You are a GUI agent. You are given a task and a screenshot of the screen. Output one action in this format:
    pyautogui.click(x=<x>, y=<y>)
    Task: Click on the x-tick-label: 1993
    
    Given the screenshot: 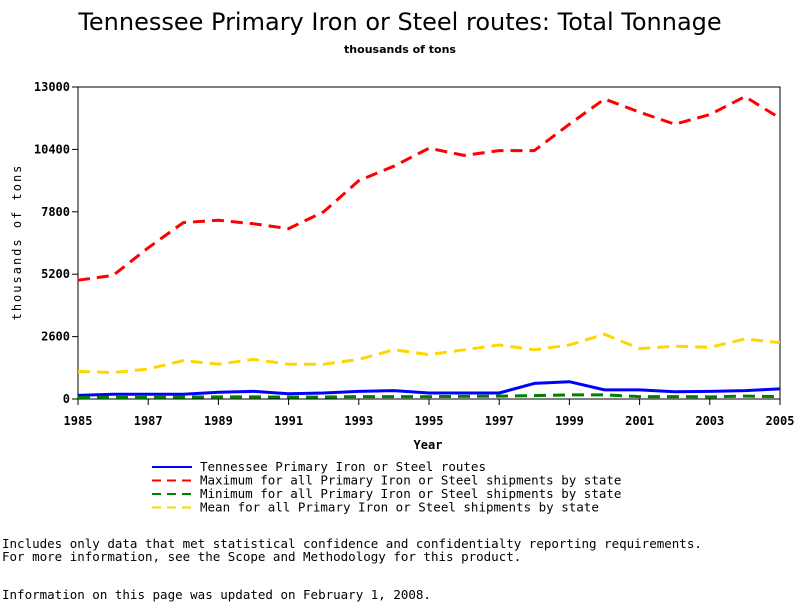 What is the action you would take?
    pyautogui.click(x=358, y=421)
    